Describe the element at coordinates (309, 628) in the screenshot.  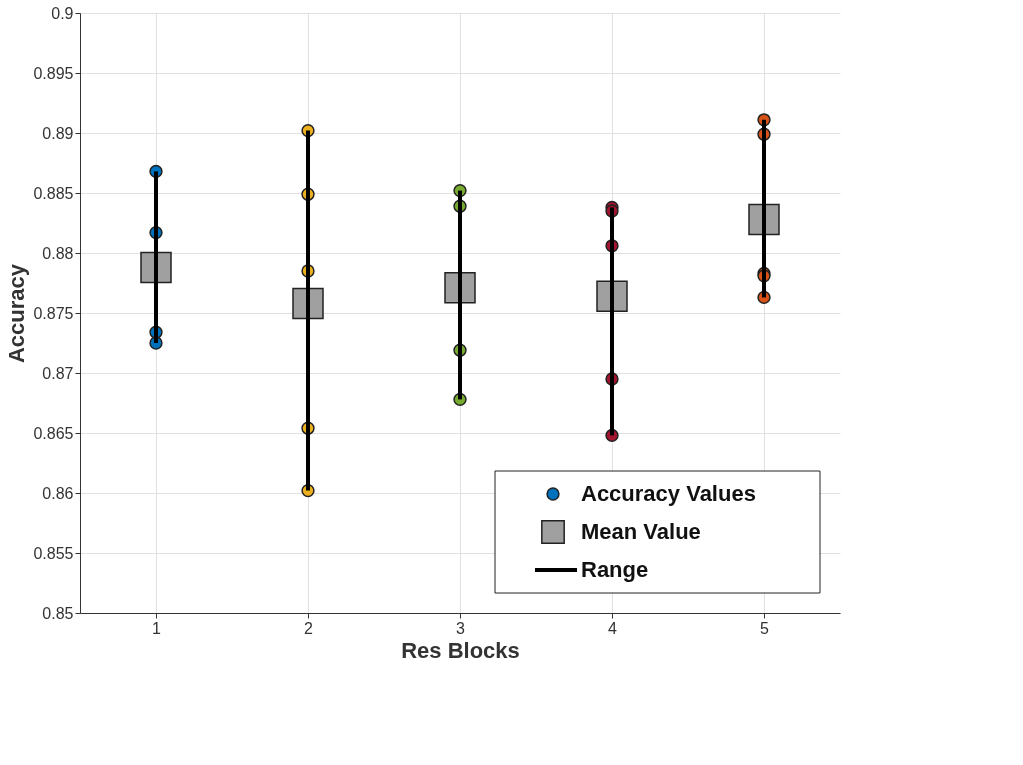
I see `x-tick-label: 2` at that location.